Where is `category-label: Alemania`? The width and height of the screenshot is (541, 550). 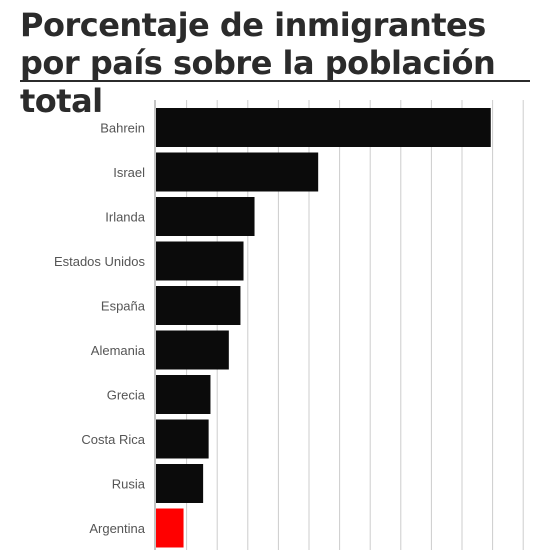 category-label: Alemania is located at coordinates (118, 350).